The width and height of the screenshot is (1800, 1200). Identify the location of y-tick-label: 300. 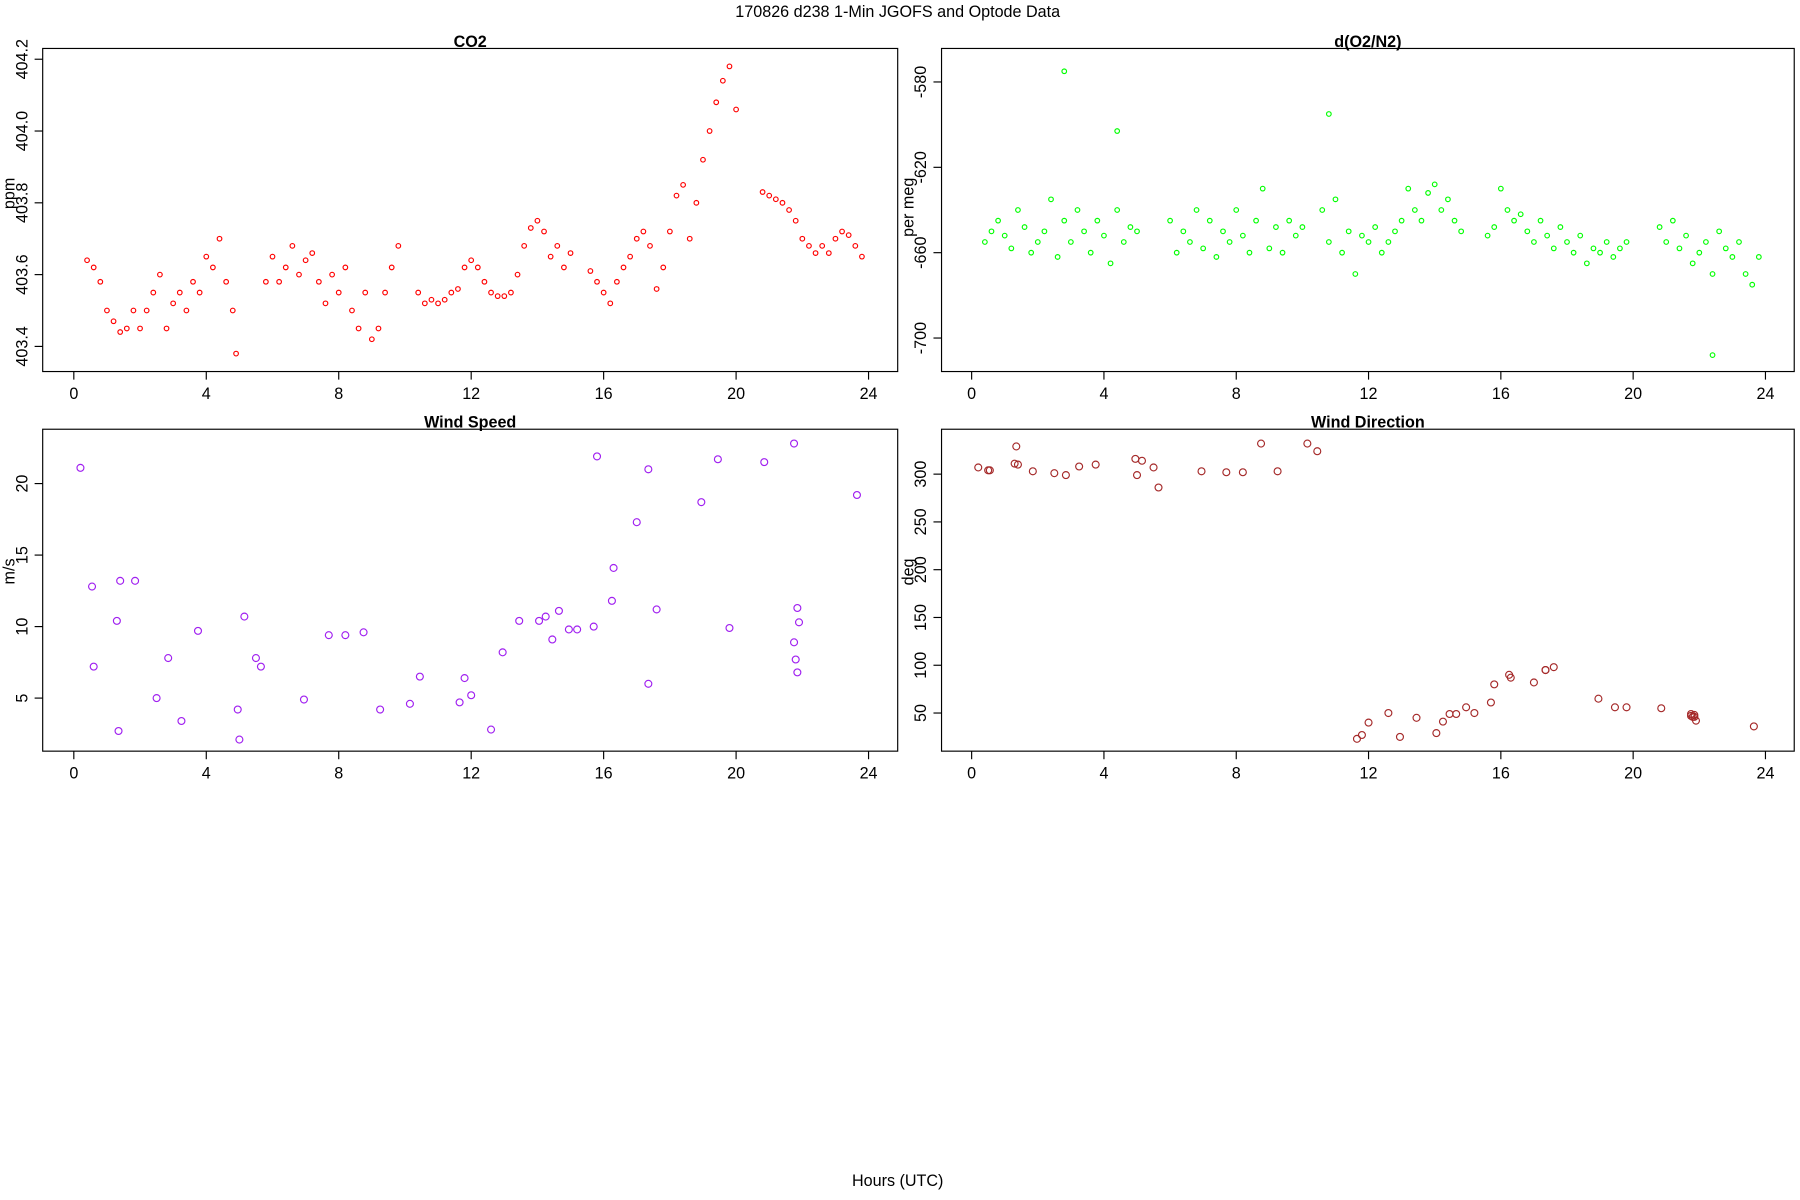
(921, 474).